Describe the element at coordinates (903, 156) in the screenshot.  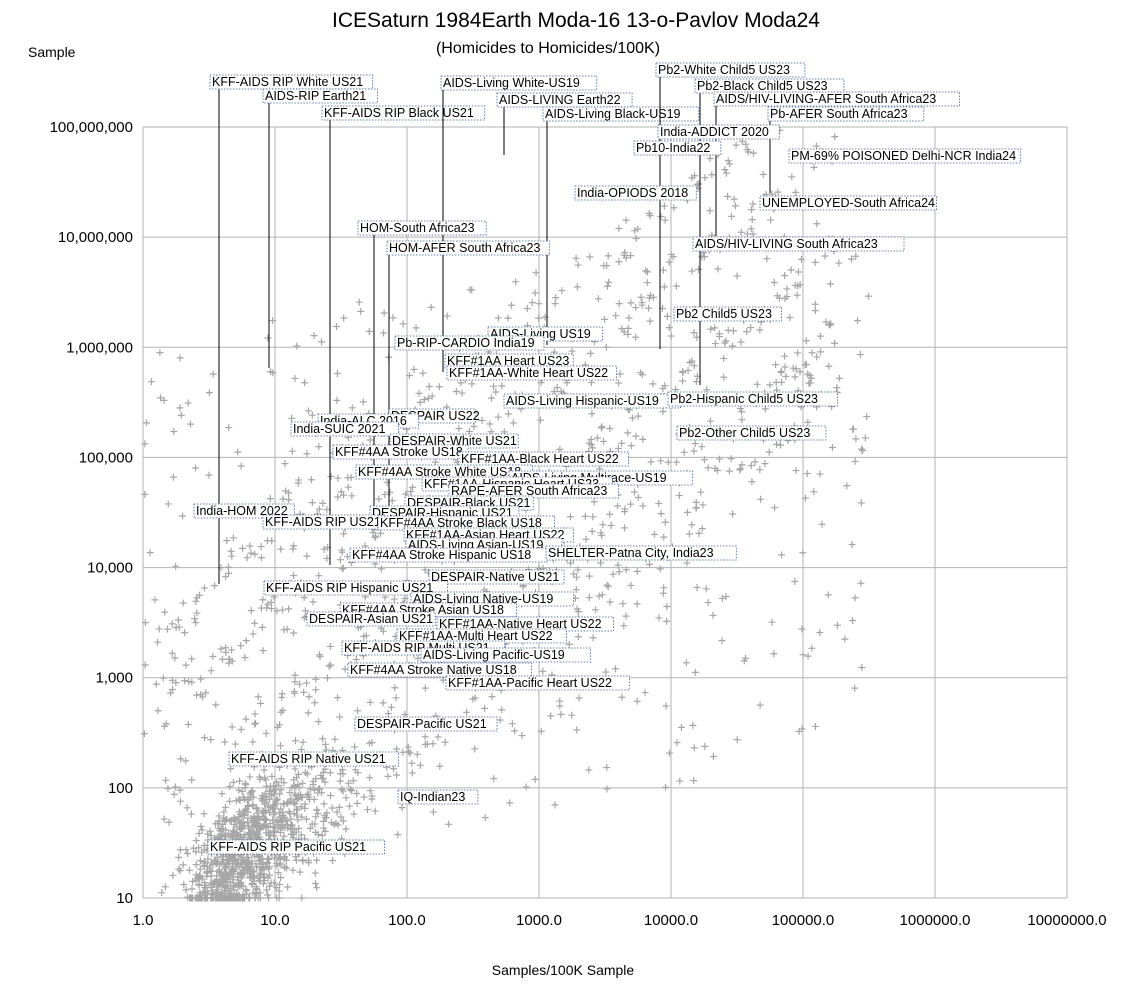
I see `annotation-label: PM-69% POISONED Delhi-NCR India24` at that location.